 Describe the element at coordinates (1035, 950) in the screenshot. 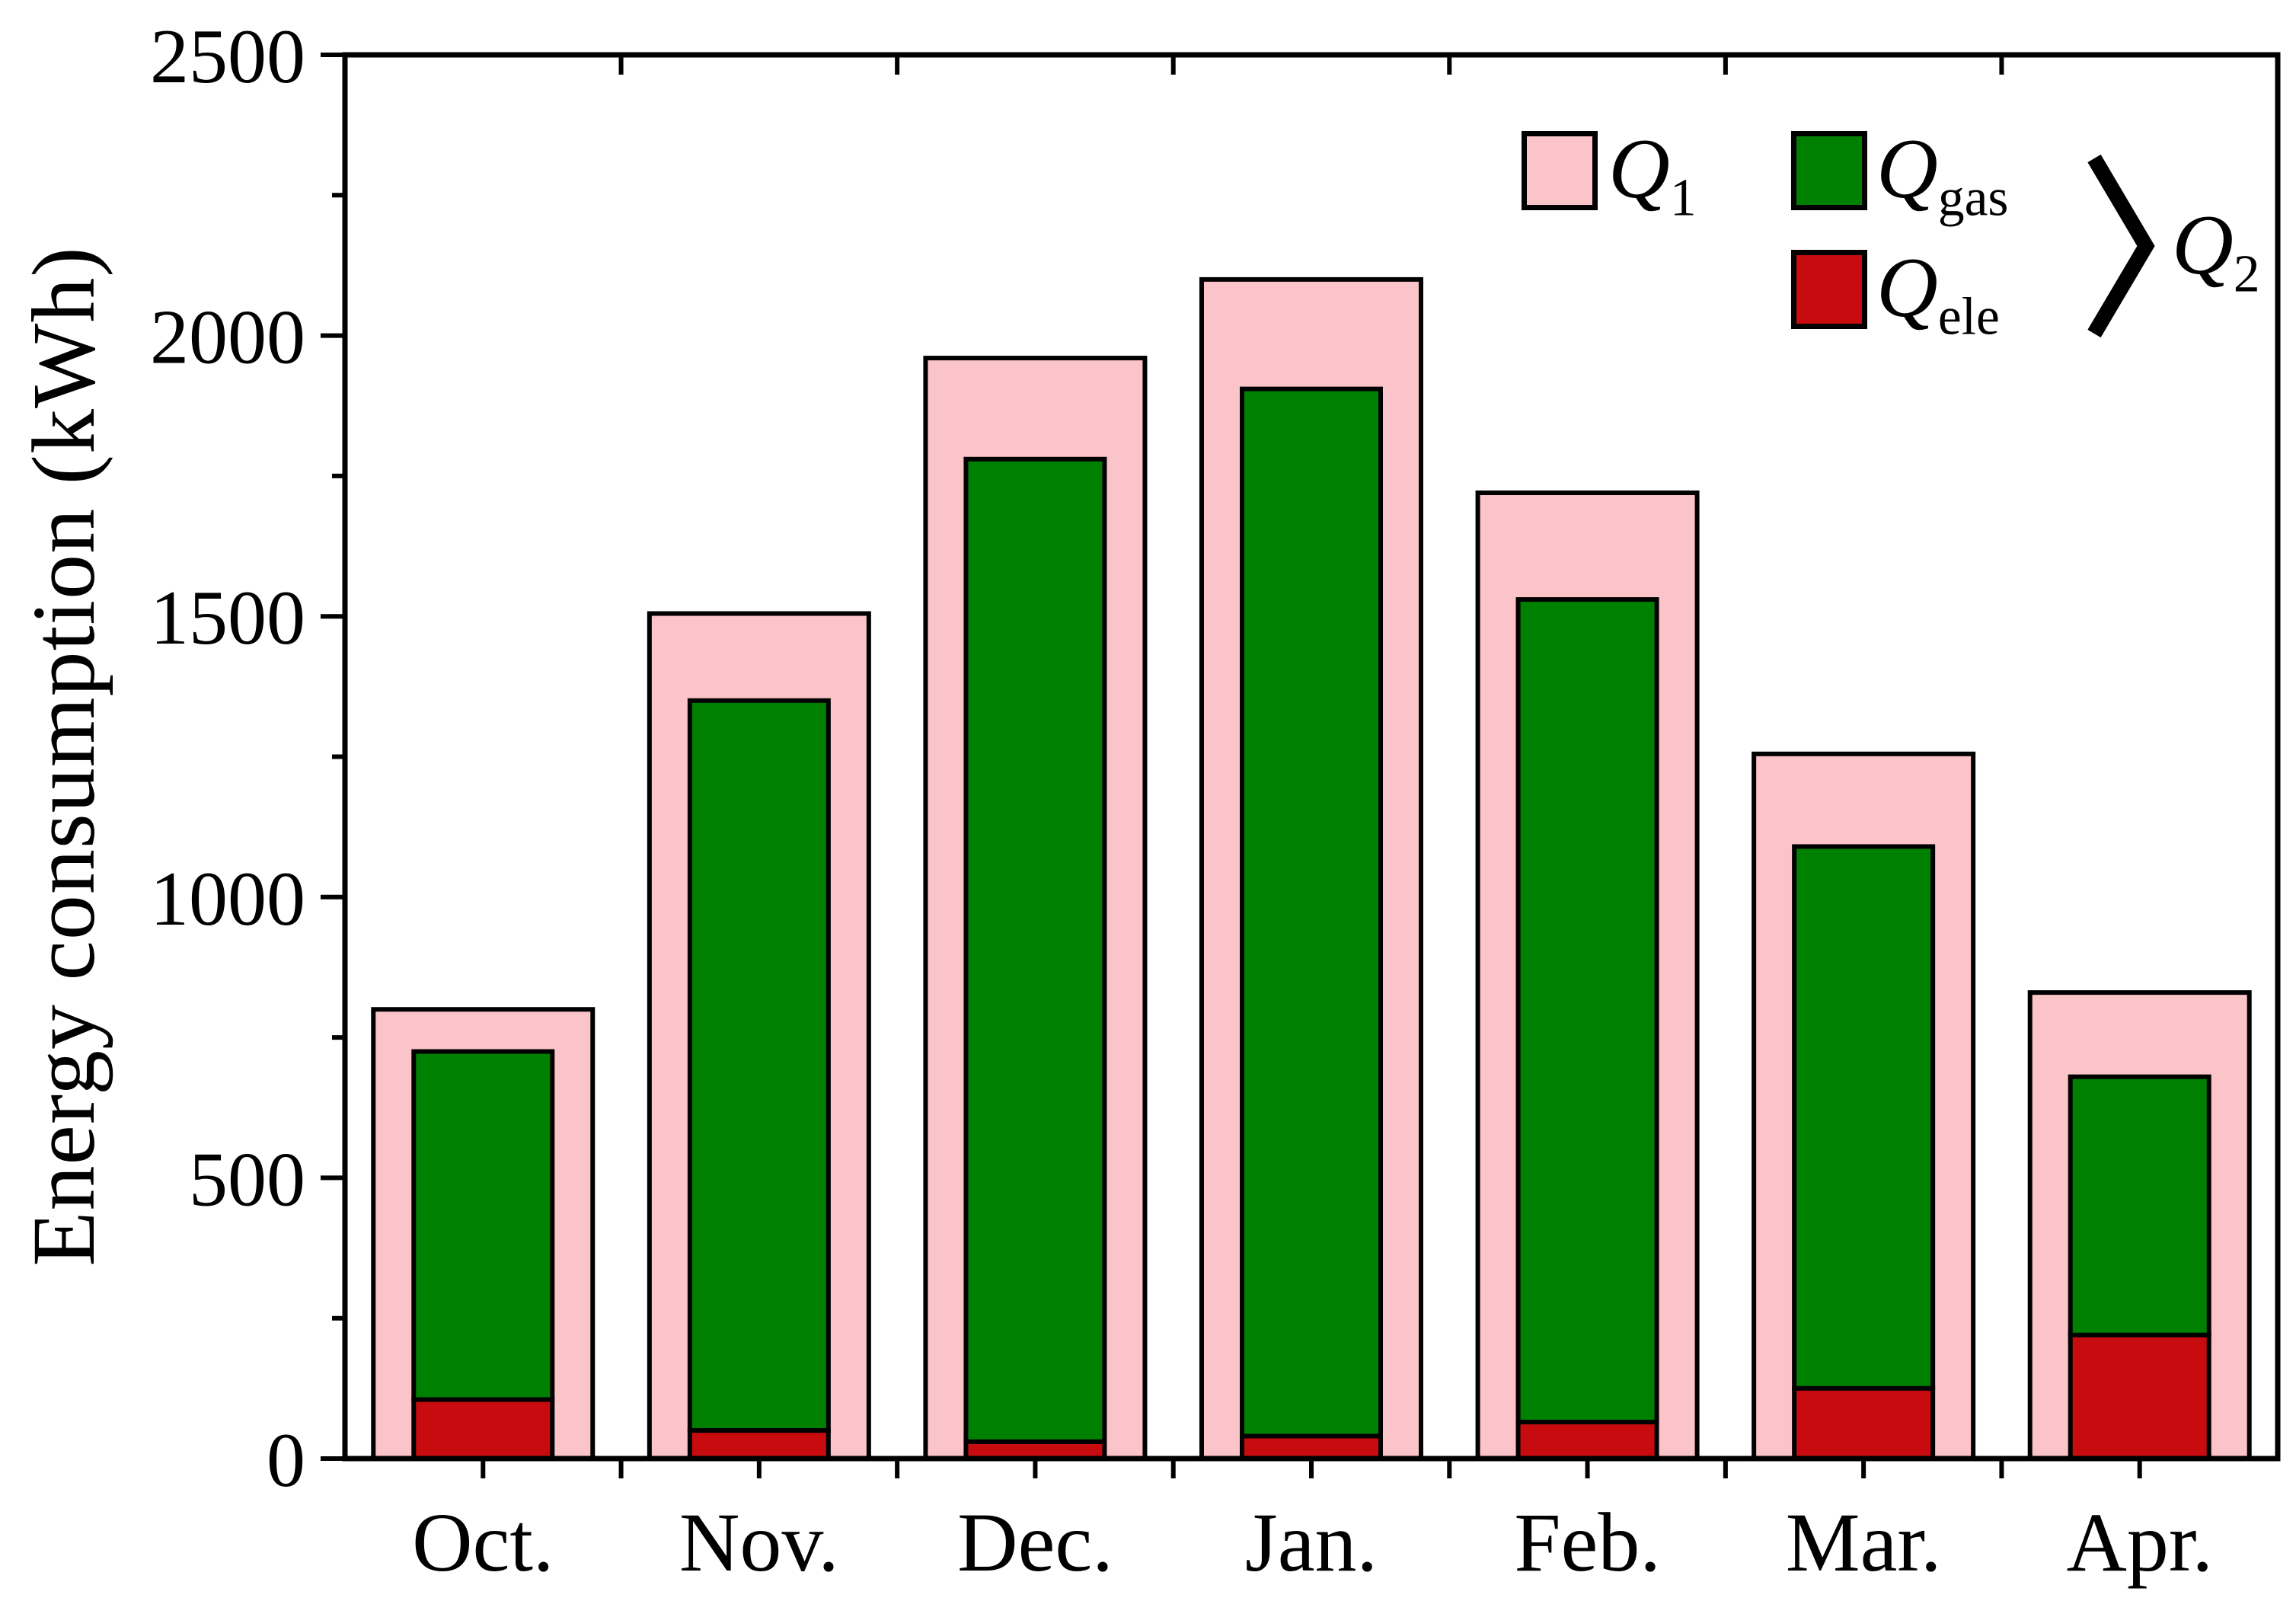

I see `bar-qgas-Dec.` at that location.